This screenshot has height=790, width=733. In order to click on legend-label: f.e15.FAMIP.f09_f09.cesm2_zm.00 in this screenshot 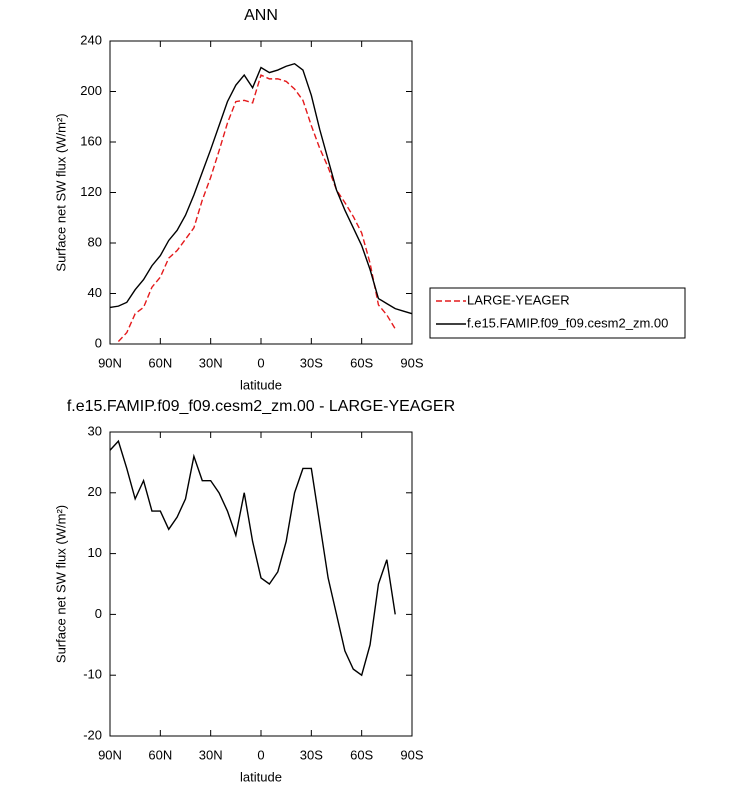, I will do `click(567, 322)`.